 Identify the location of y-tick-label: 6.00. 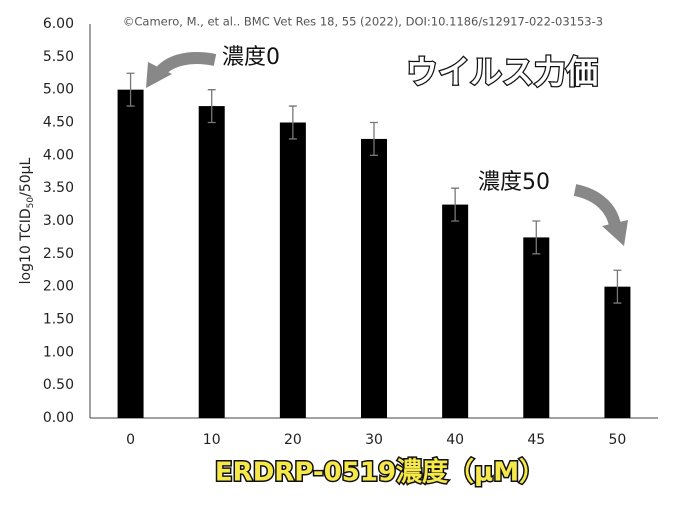
(58, 24).